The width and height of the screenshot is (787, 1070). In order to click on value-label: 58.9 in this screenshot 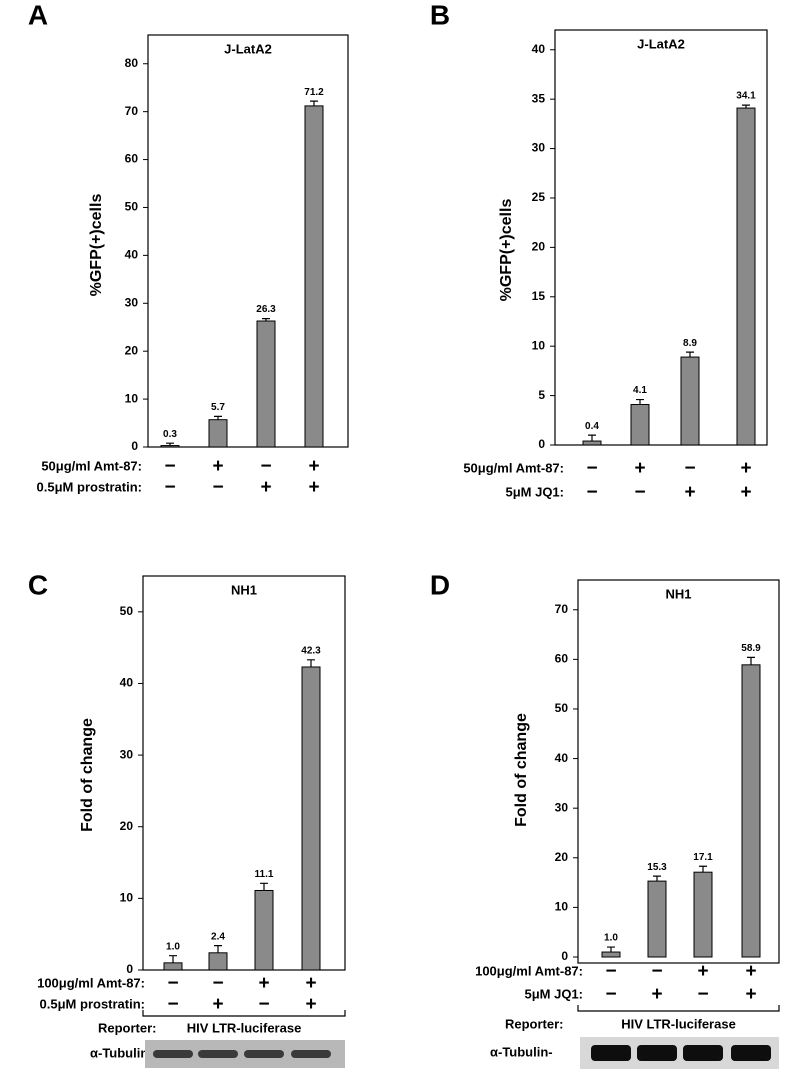, I will do `click(751, 648)`.